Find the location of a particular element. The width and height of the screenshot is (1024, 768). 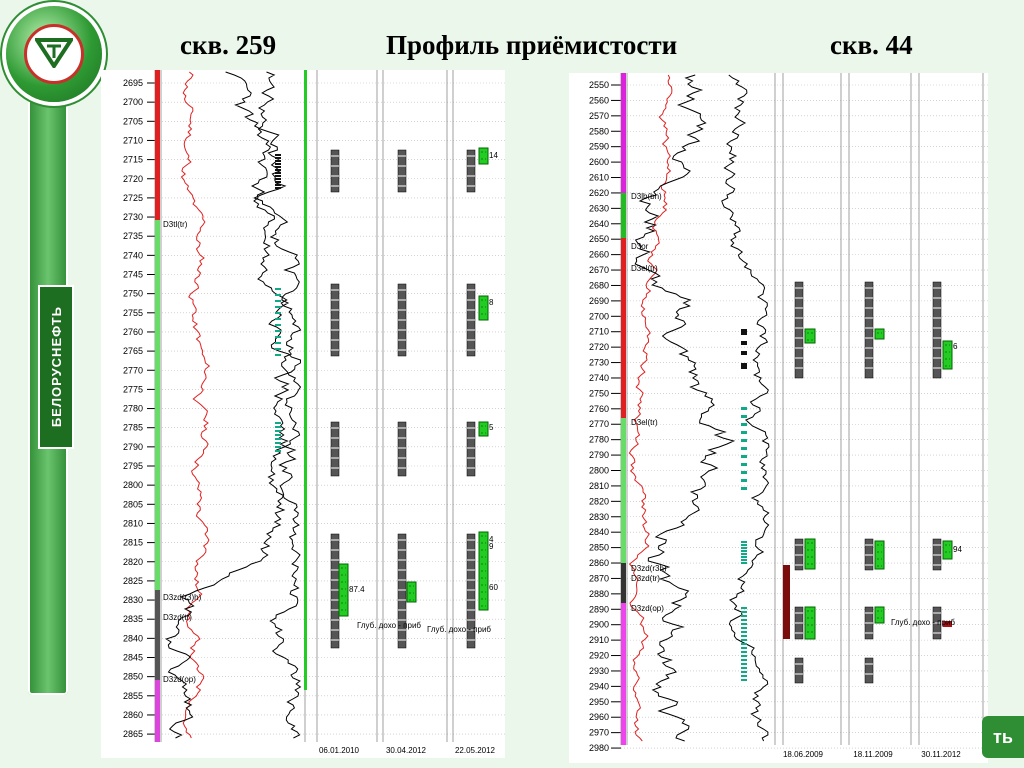

uptake-value-label: 14 is located at coordinates (493, 155).